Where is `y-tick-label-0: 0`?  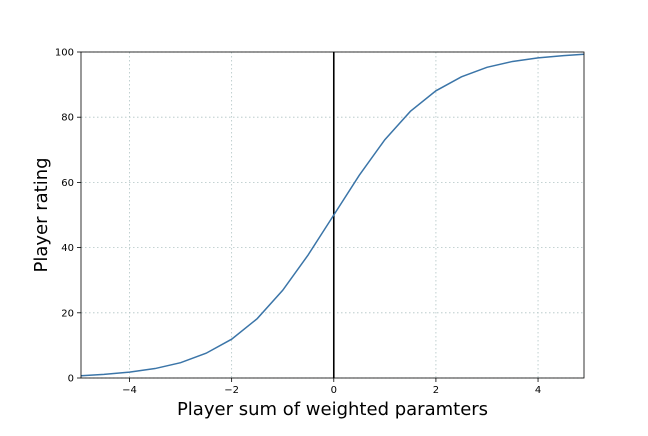 y-tick-label-0: 0 is located at coordinates (71, 379).